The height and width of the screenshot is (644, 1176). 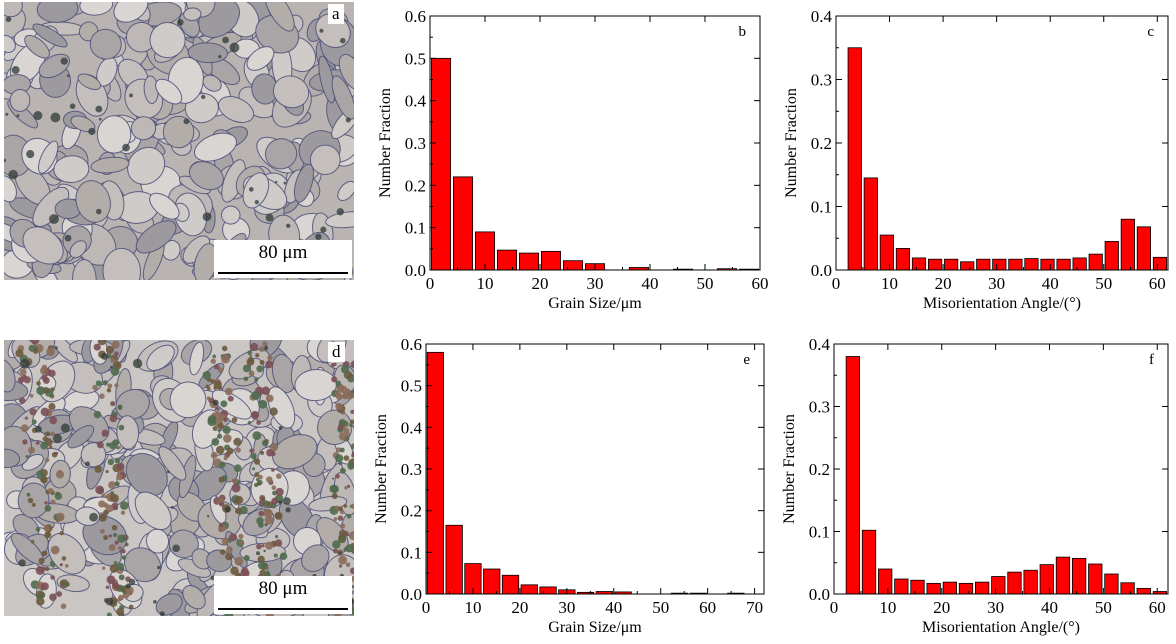 I want to click on x-tick-label-b-6: 60, so click(x=760, y=283).